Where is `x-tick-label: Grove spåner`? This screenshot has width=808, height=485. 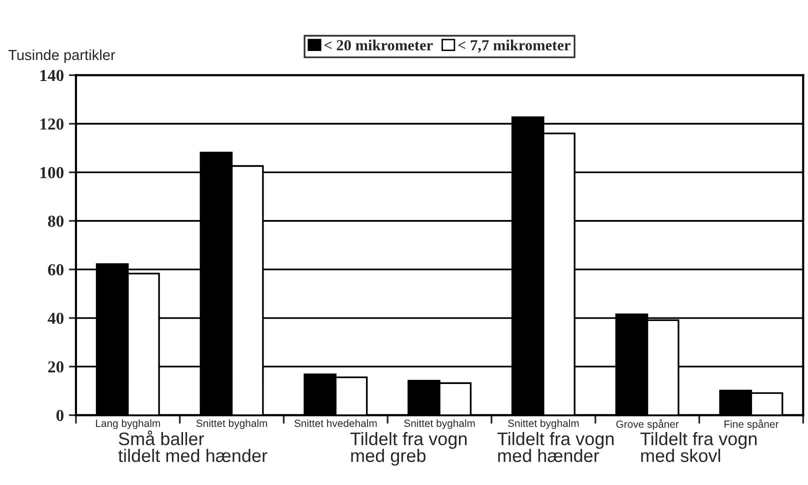
x-tick-label: Grove spåner is located at coordinates (647, 424).